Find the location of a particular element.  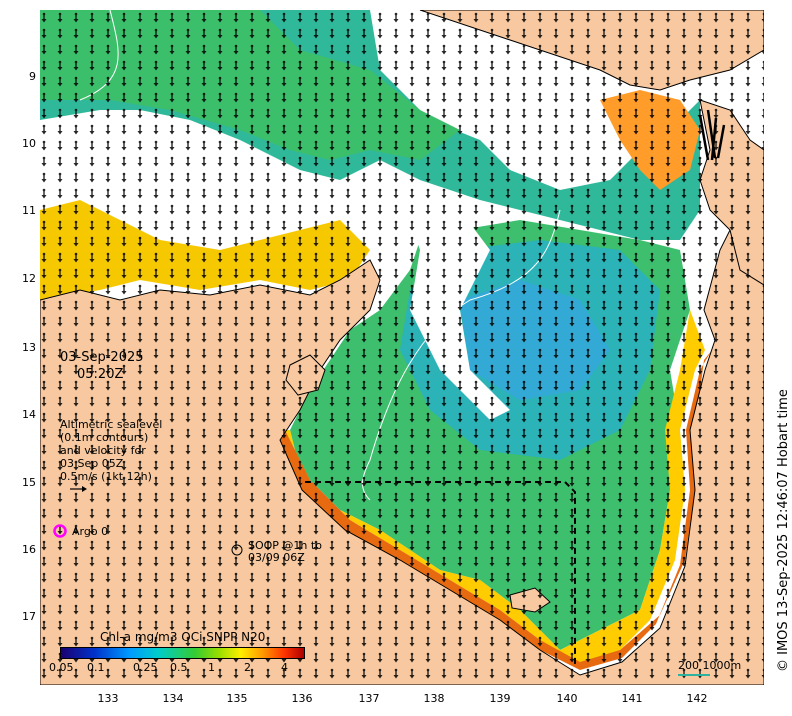

lat-tick: 11 is located at coordinates (29, 210).